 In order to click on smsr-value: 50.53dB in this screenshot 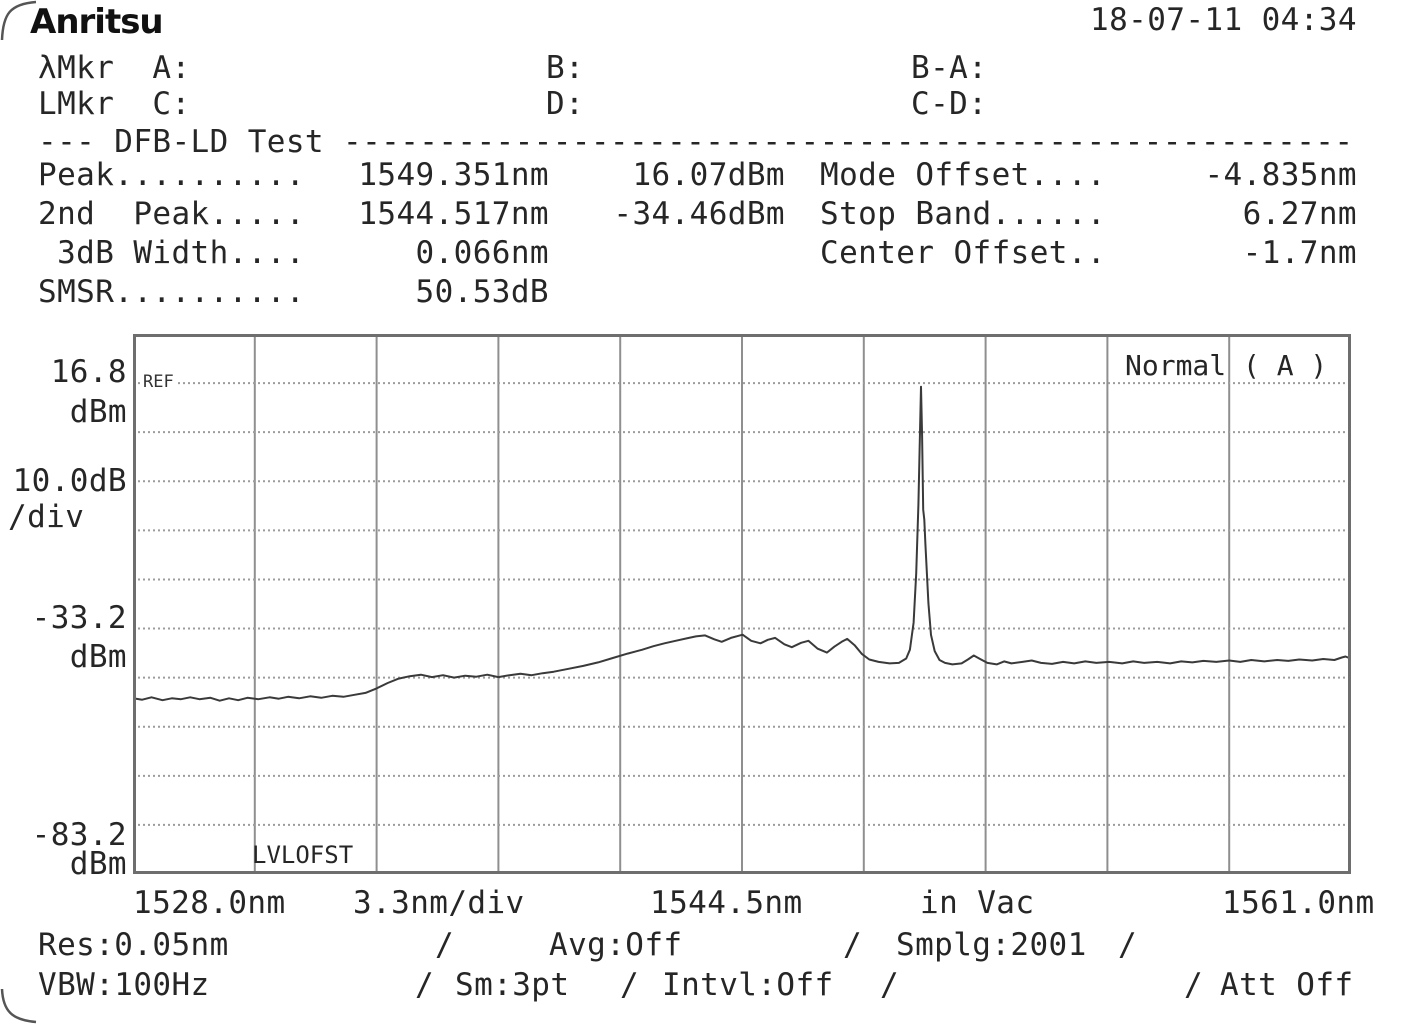, I will do `click(482, 292)`.